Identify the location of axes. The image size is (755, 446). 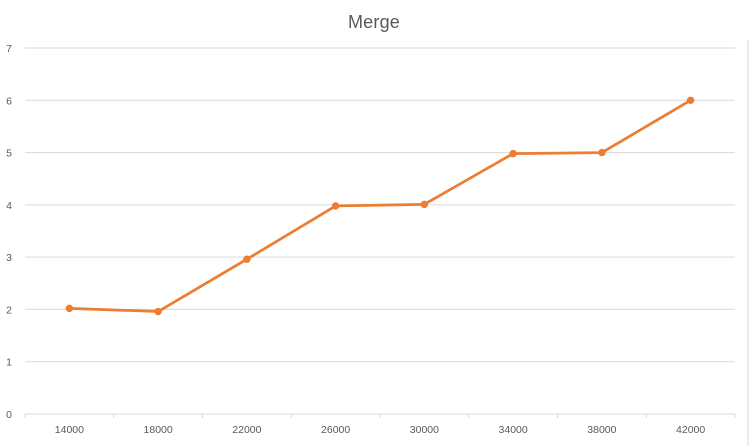
(380, 415).